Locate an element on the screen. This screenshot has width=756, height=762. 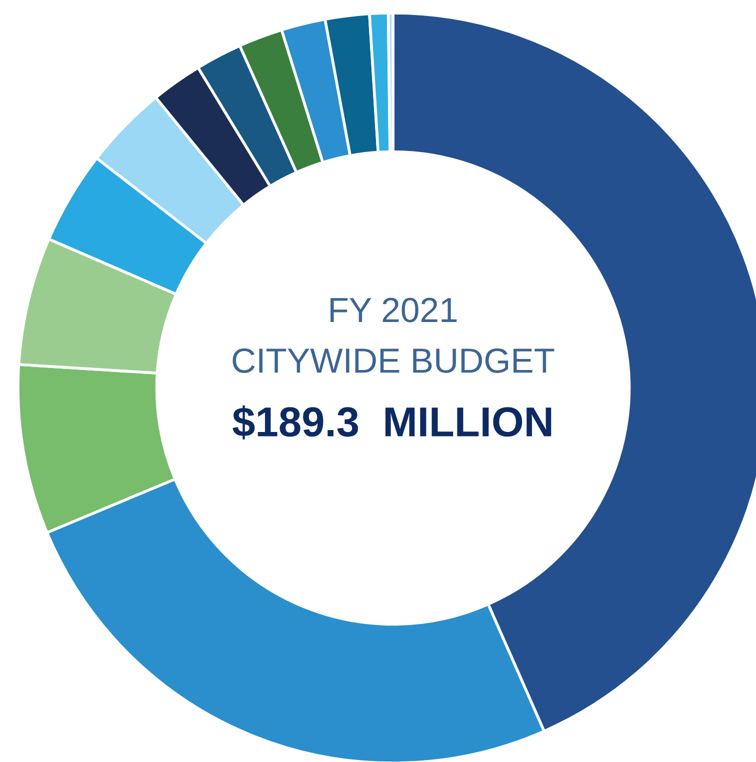
text: FY 2021 is located at coordinates (393, 310).